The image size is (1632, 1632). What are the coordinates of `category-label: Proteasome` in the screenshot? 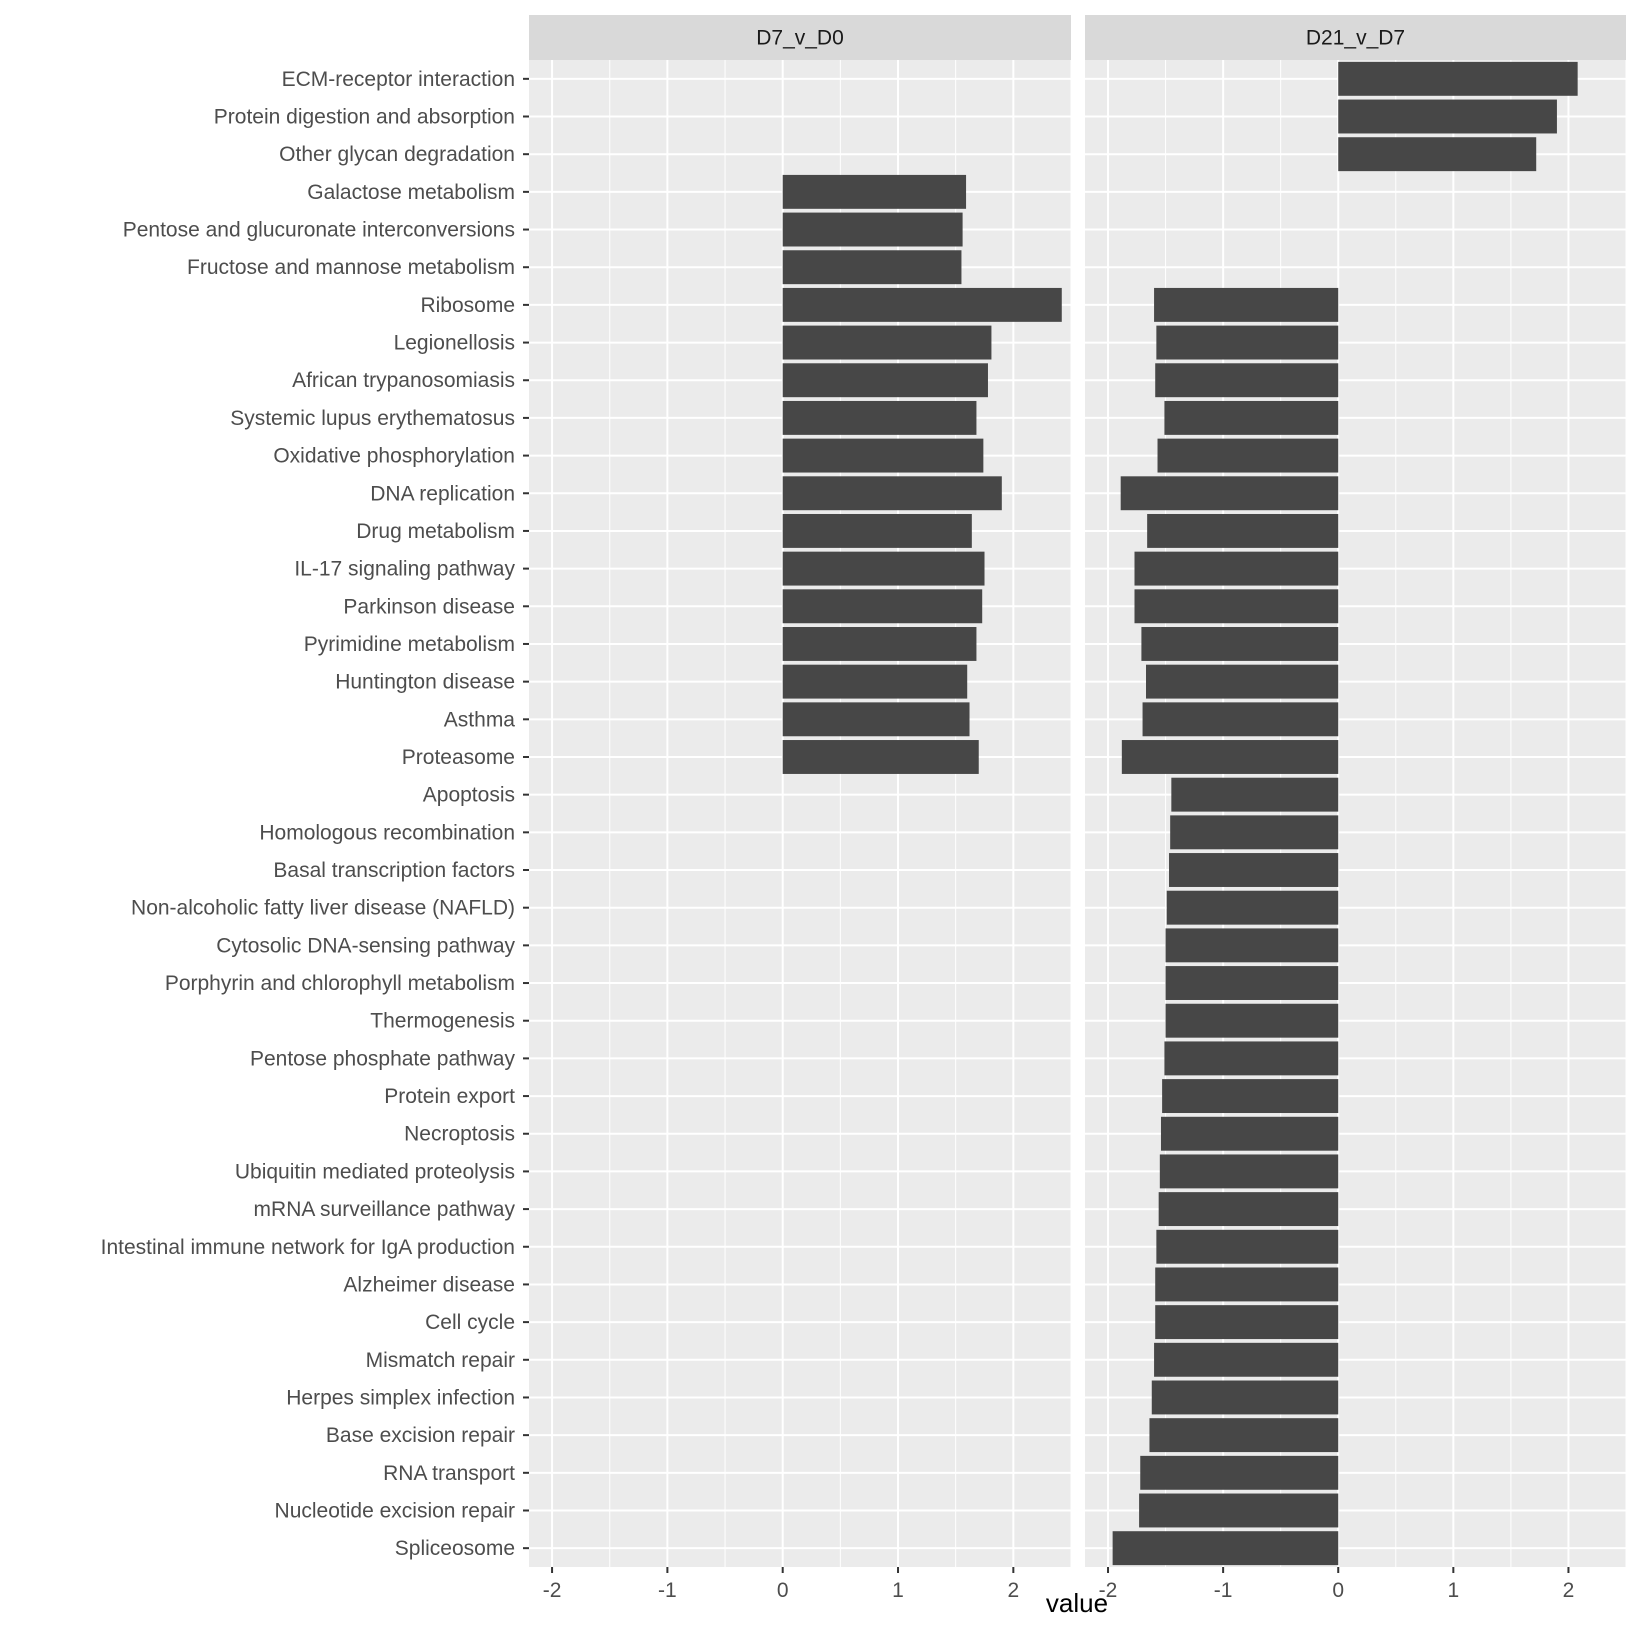 It's located at (458, 757).